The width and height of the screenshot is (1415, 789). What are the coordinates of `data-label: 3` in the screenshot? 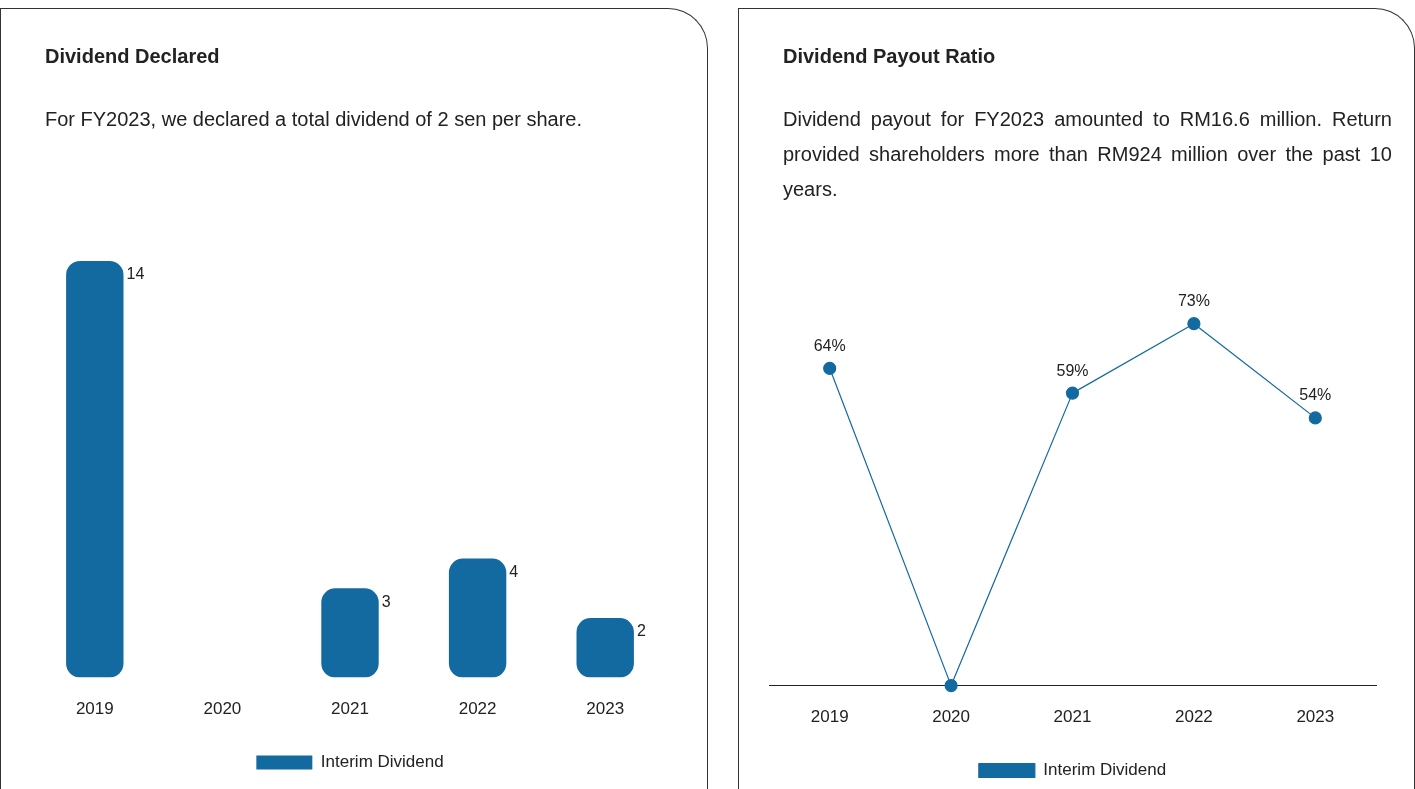 It's located at (386, 601).